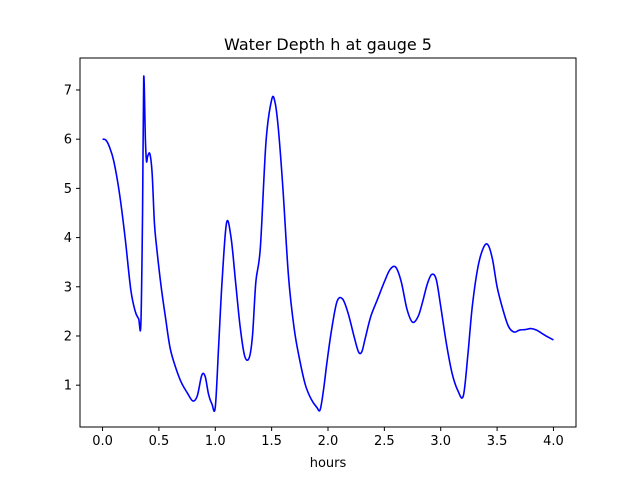 This screenshot has width=640, height=480. What do you see at coordinates (68, 386) in the screenshot?
I see `y-tick-label: 1` at bounding box center [68, 386].